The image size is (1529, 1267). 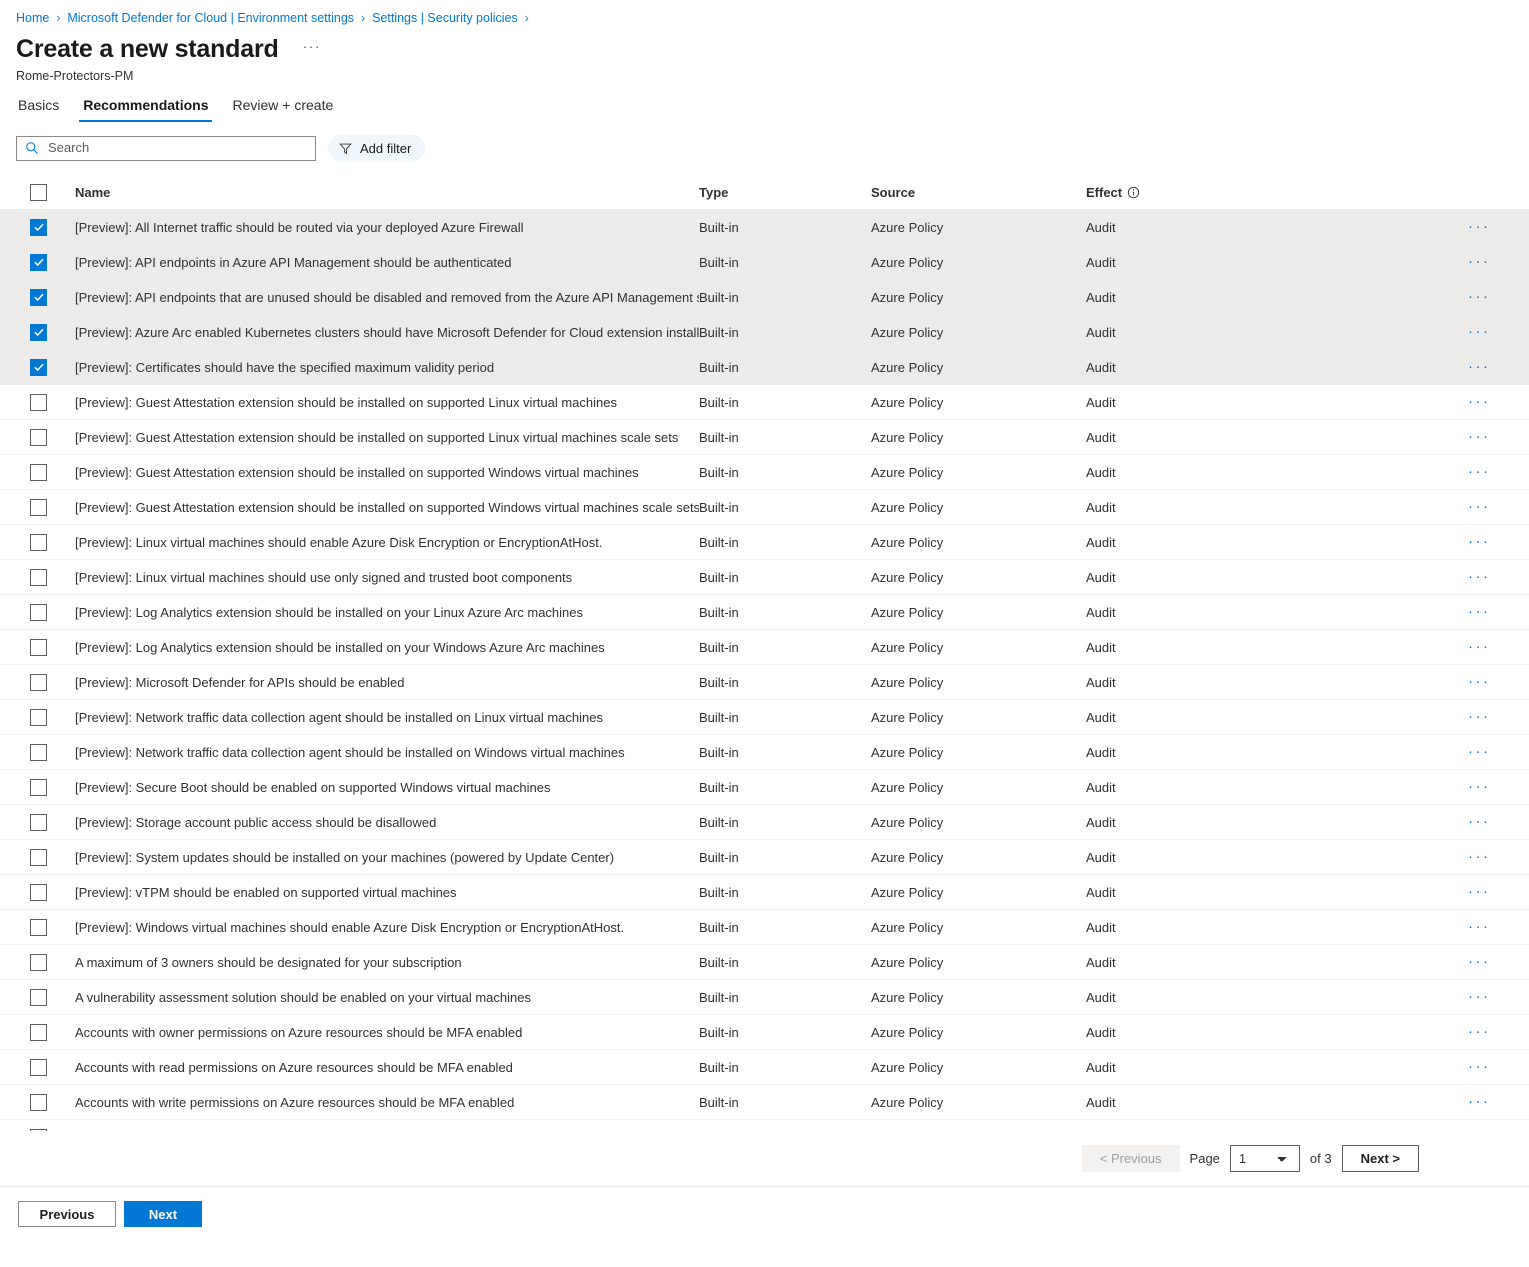 I want to click on more-options-icon: ···, so click(x=312, y=46).